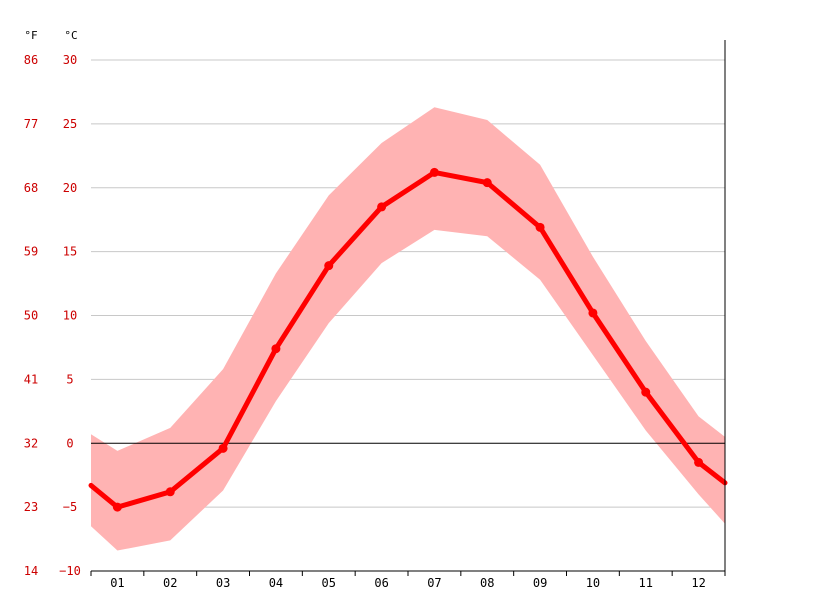 The width and height of the screenshot is (815, 611). What do you see at coordinates (646, 583) in the screenshot?
I see `x-tick-label: 11` at bounding box center [646, 583].